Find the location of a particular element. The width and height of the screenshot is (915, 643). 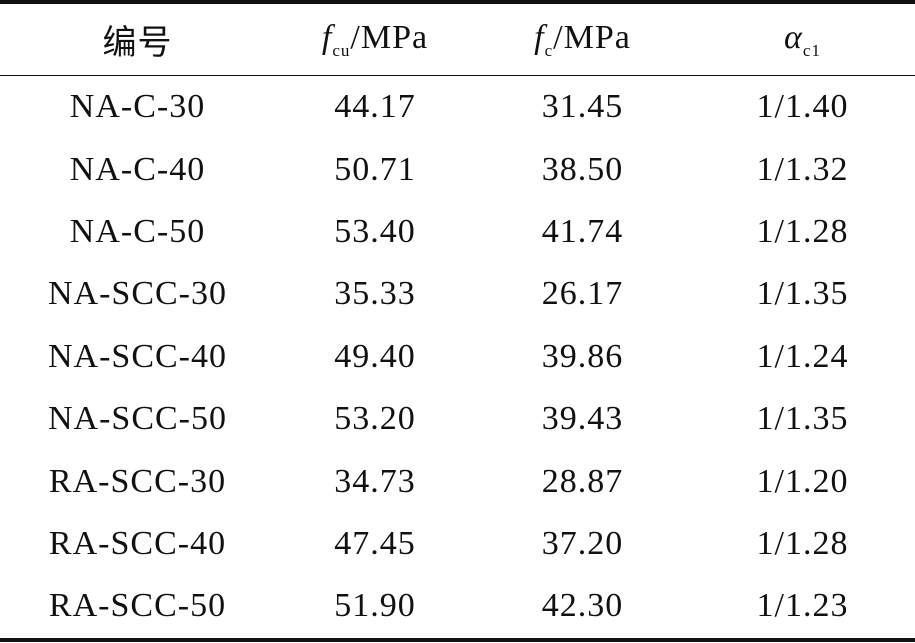

table-cell: 38.50 is located at coordinates (582, 169).